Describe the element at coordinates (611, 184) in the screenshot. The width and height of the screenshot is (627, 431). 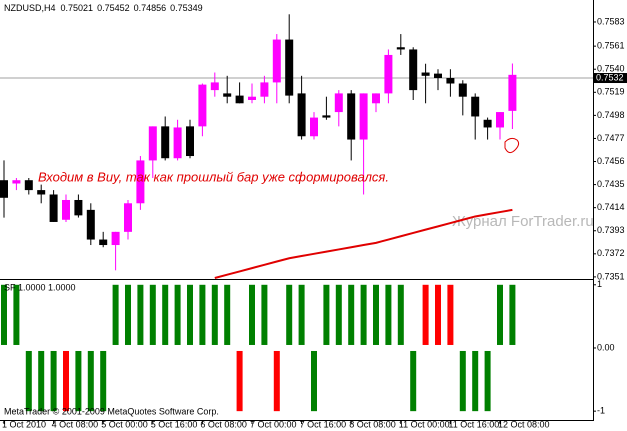
I see `y-tick-label: 0.7435` at that location.